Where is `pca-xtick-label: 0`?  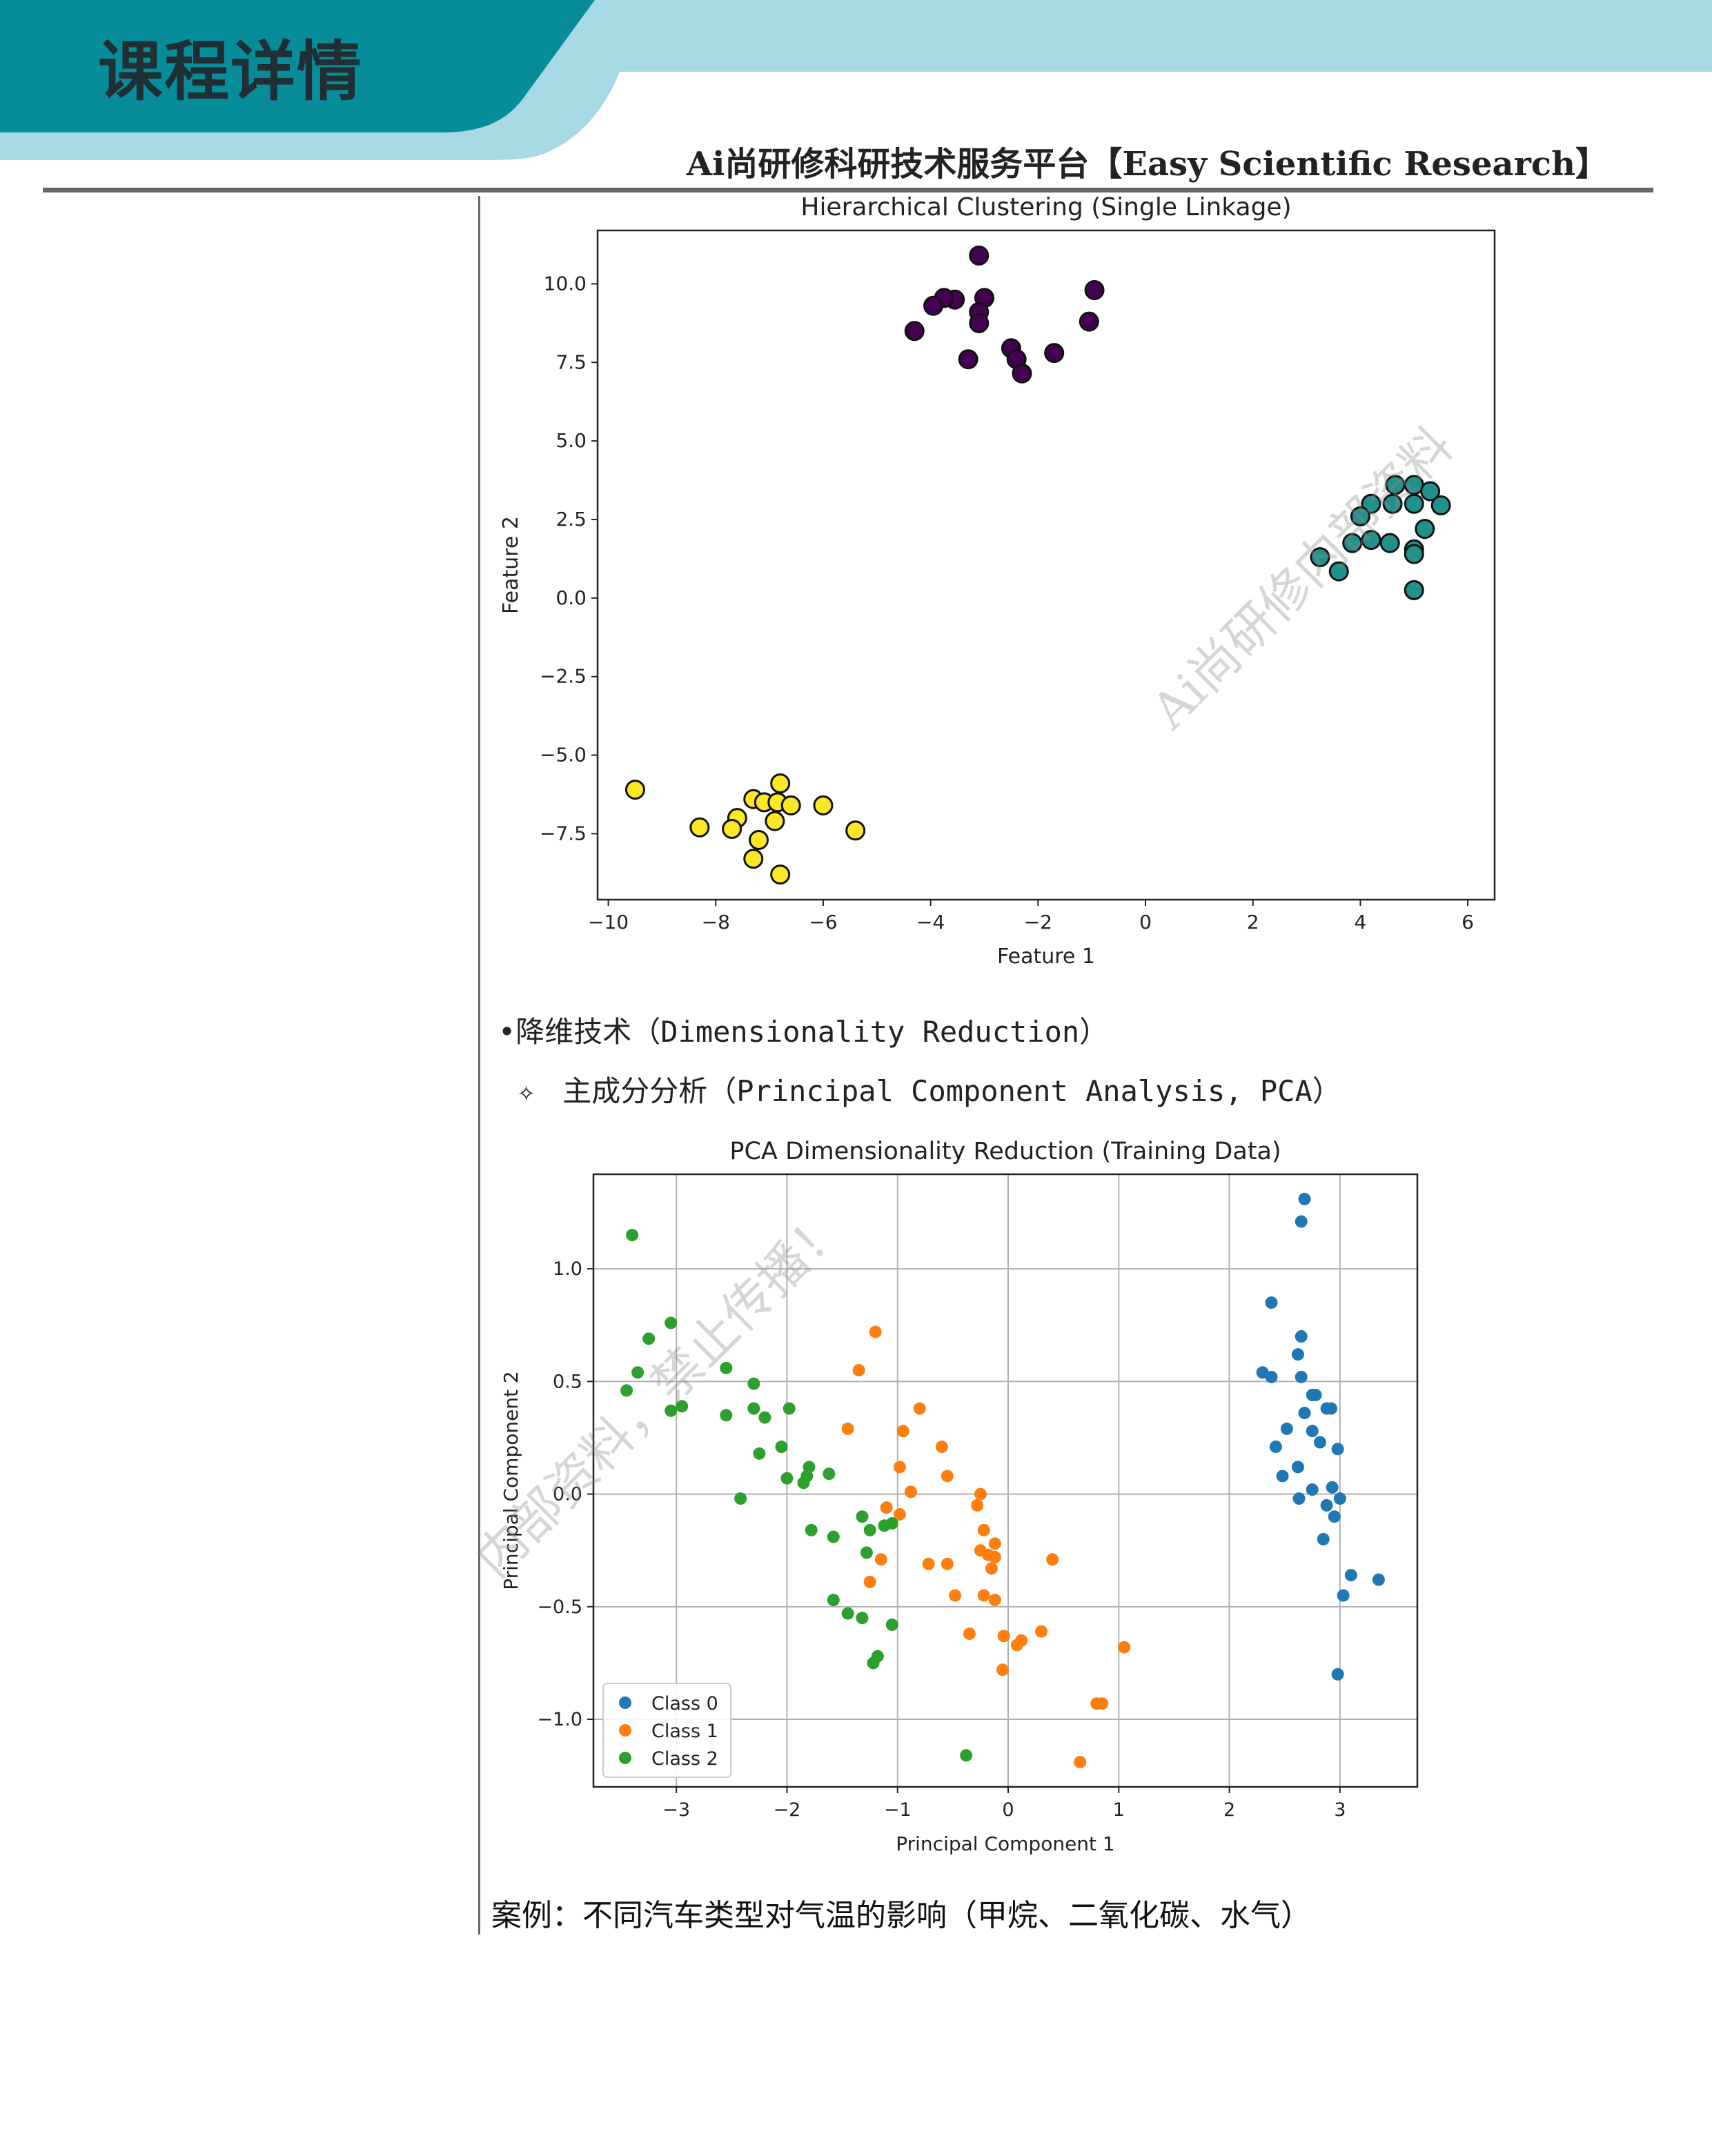
pca-xtick-label: 0 is located at coordinates (1008, 1810).